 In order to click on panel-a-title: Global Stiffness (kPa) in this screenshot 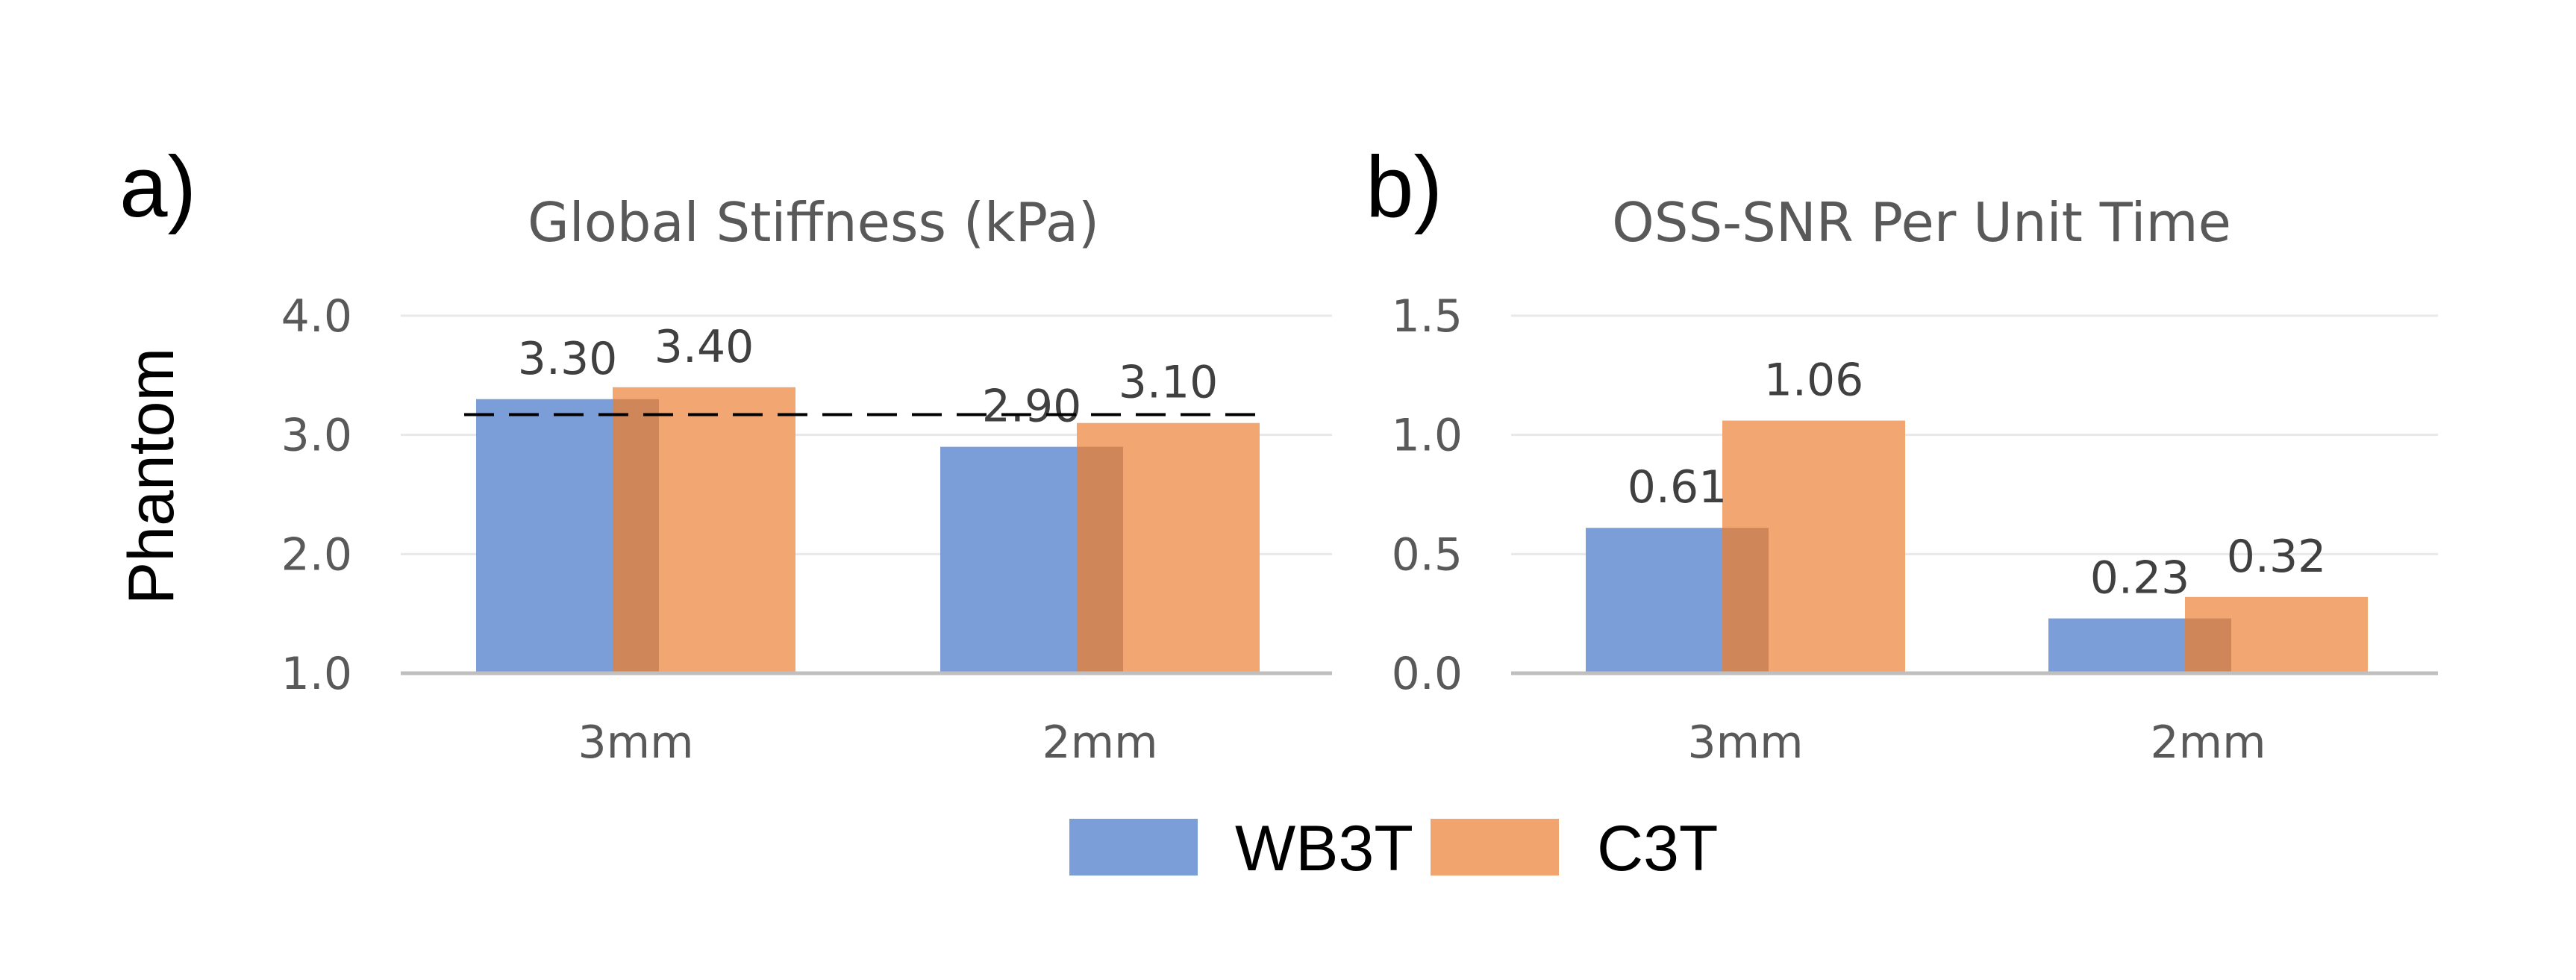, I will do `click(813, 223)`.